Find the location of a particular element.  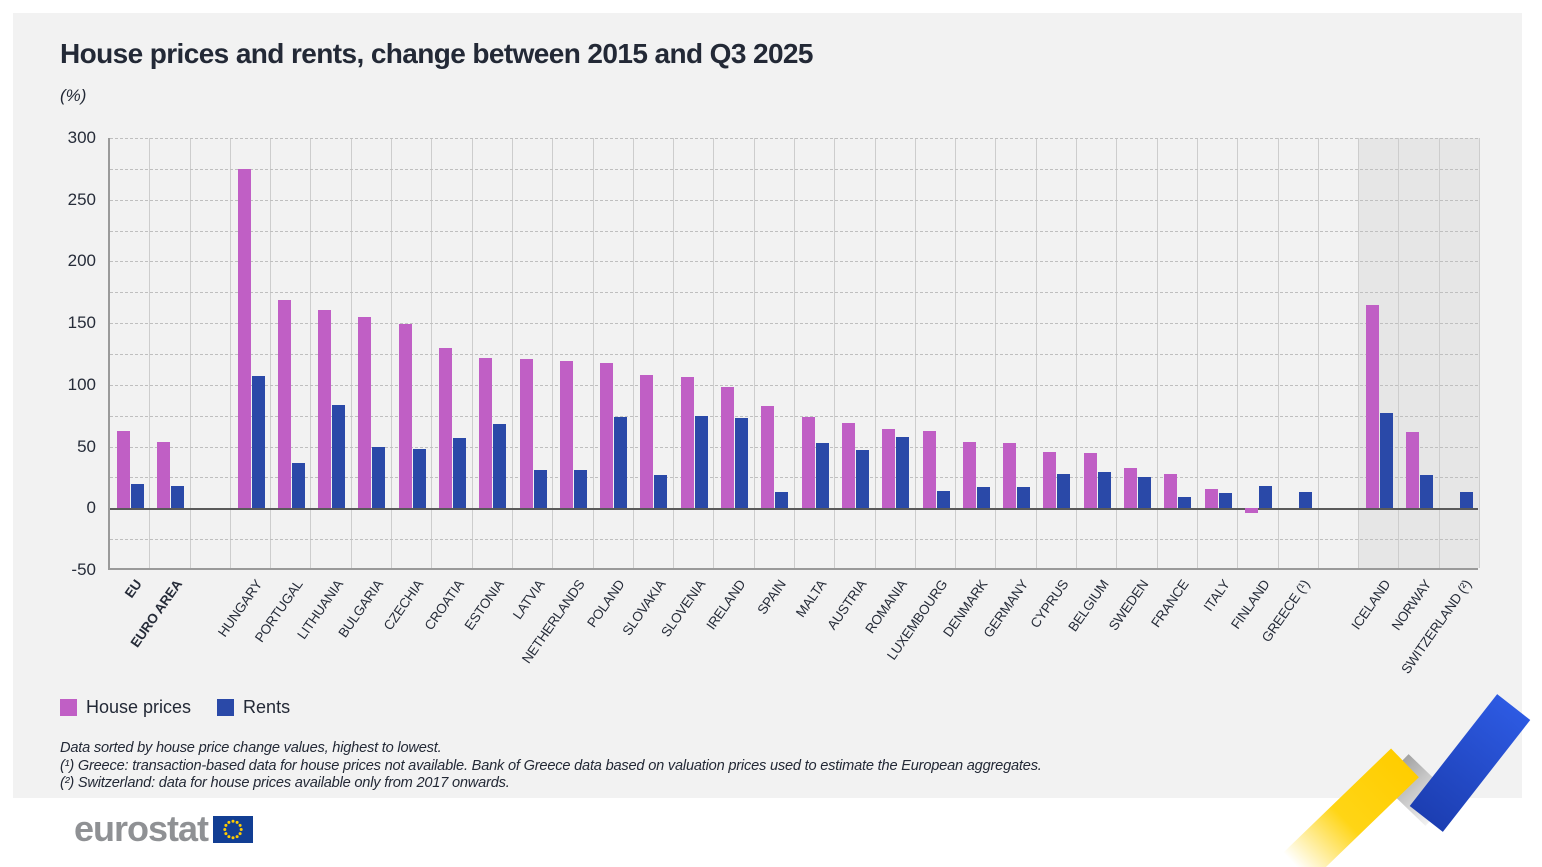

x-axis-label: CROATIA is located at coordinates (444, 605).